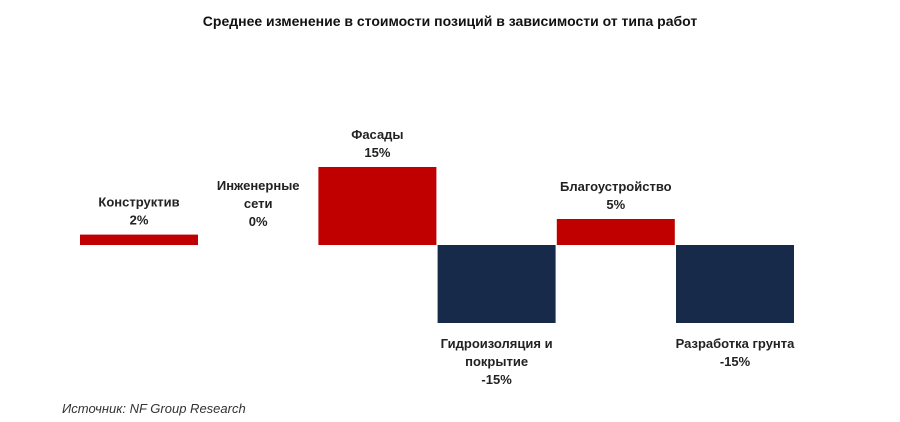 This screenshot has width=900, height=422. I want to click on category-label-фасады: Фасады, so click(377, 134).